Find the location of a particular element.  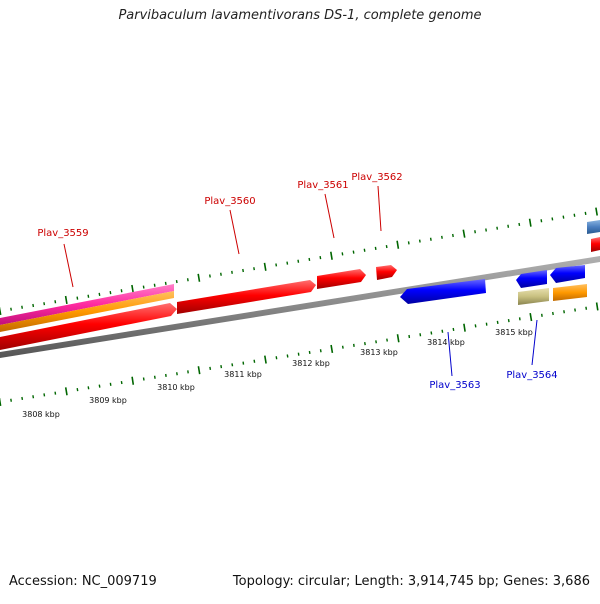

gene-label-text: Plav_3561 is located at coordinates (322, 185).